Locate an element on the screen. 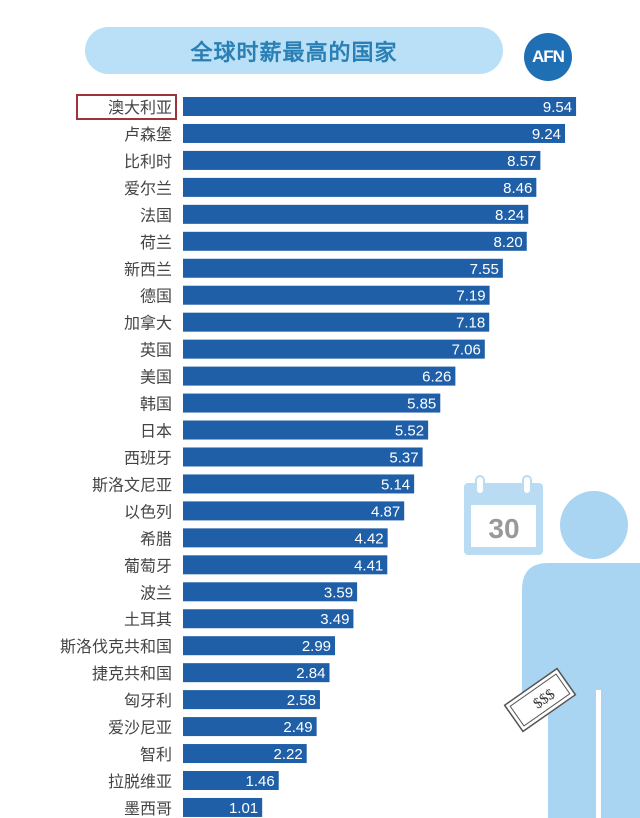 The image size is (640, 818). category-label: 卢森堡 is located at coordinates (148, 134).